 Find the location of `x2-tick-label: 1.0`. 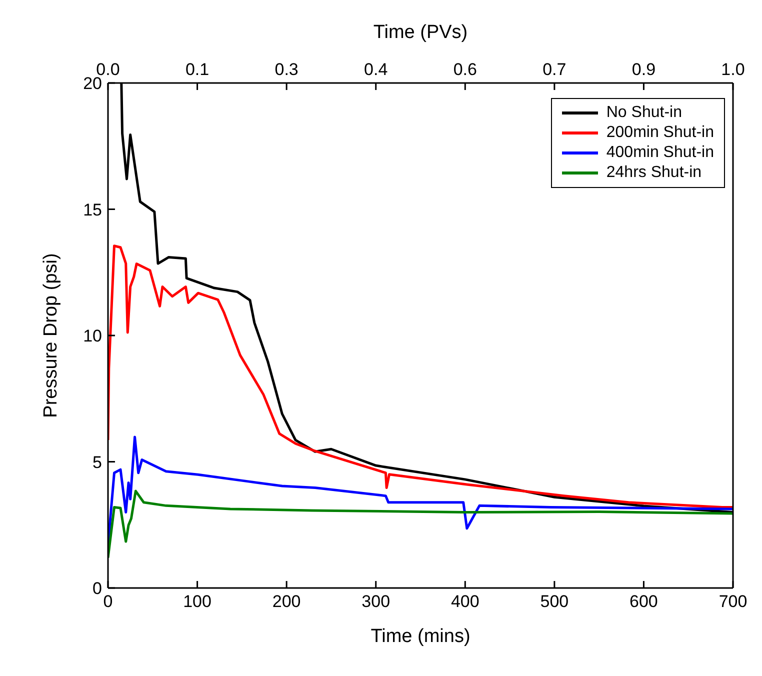

x2-tick-label: 1.0 is located at coordinates (733, 69).